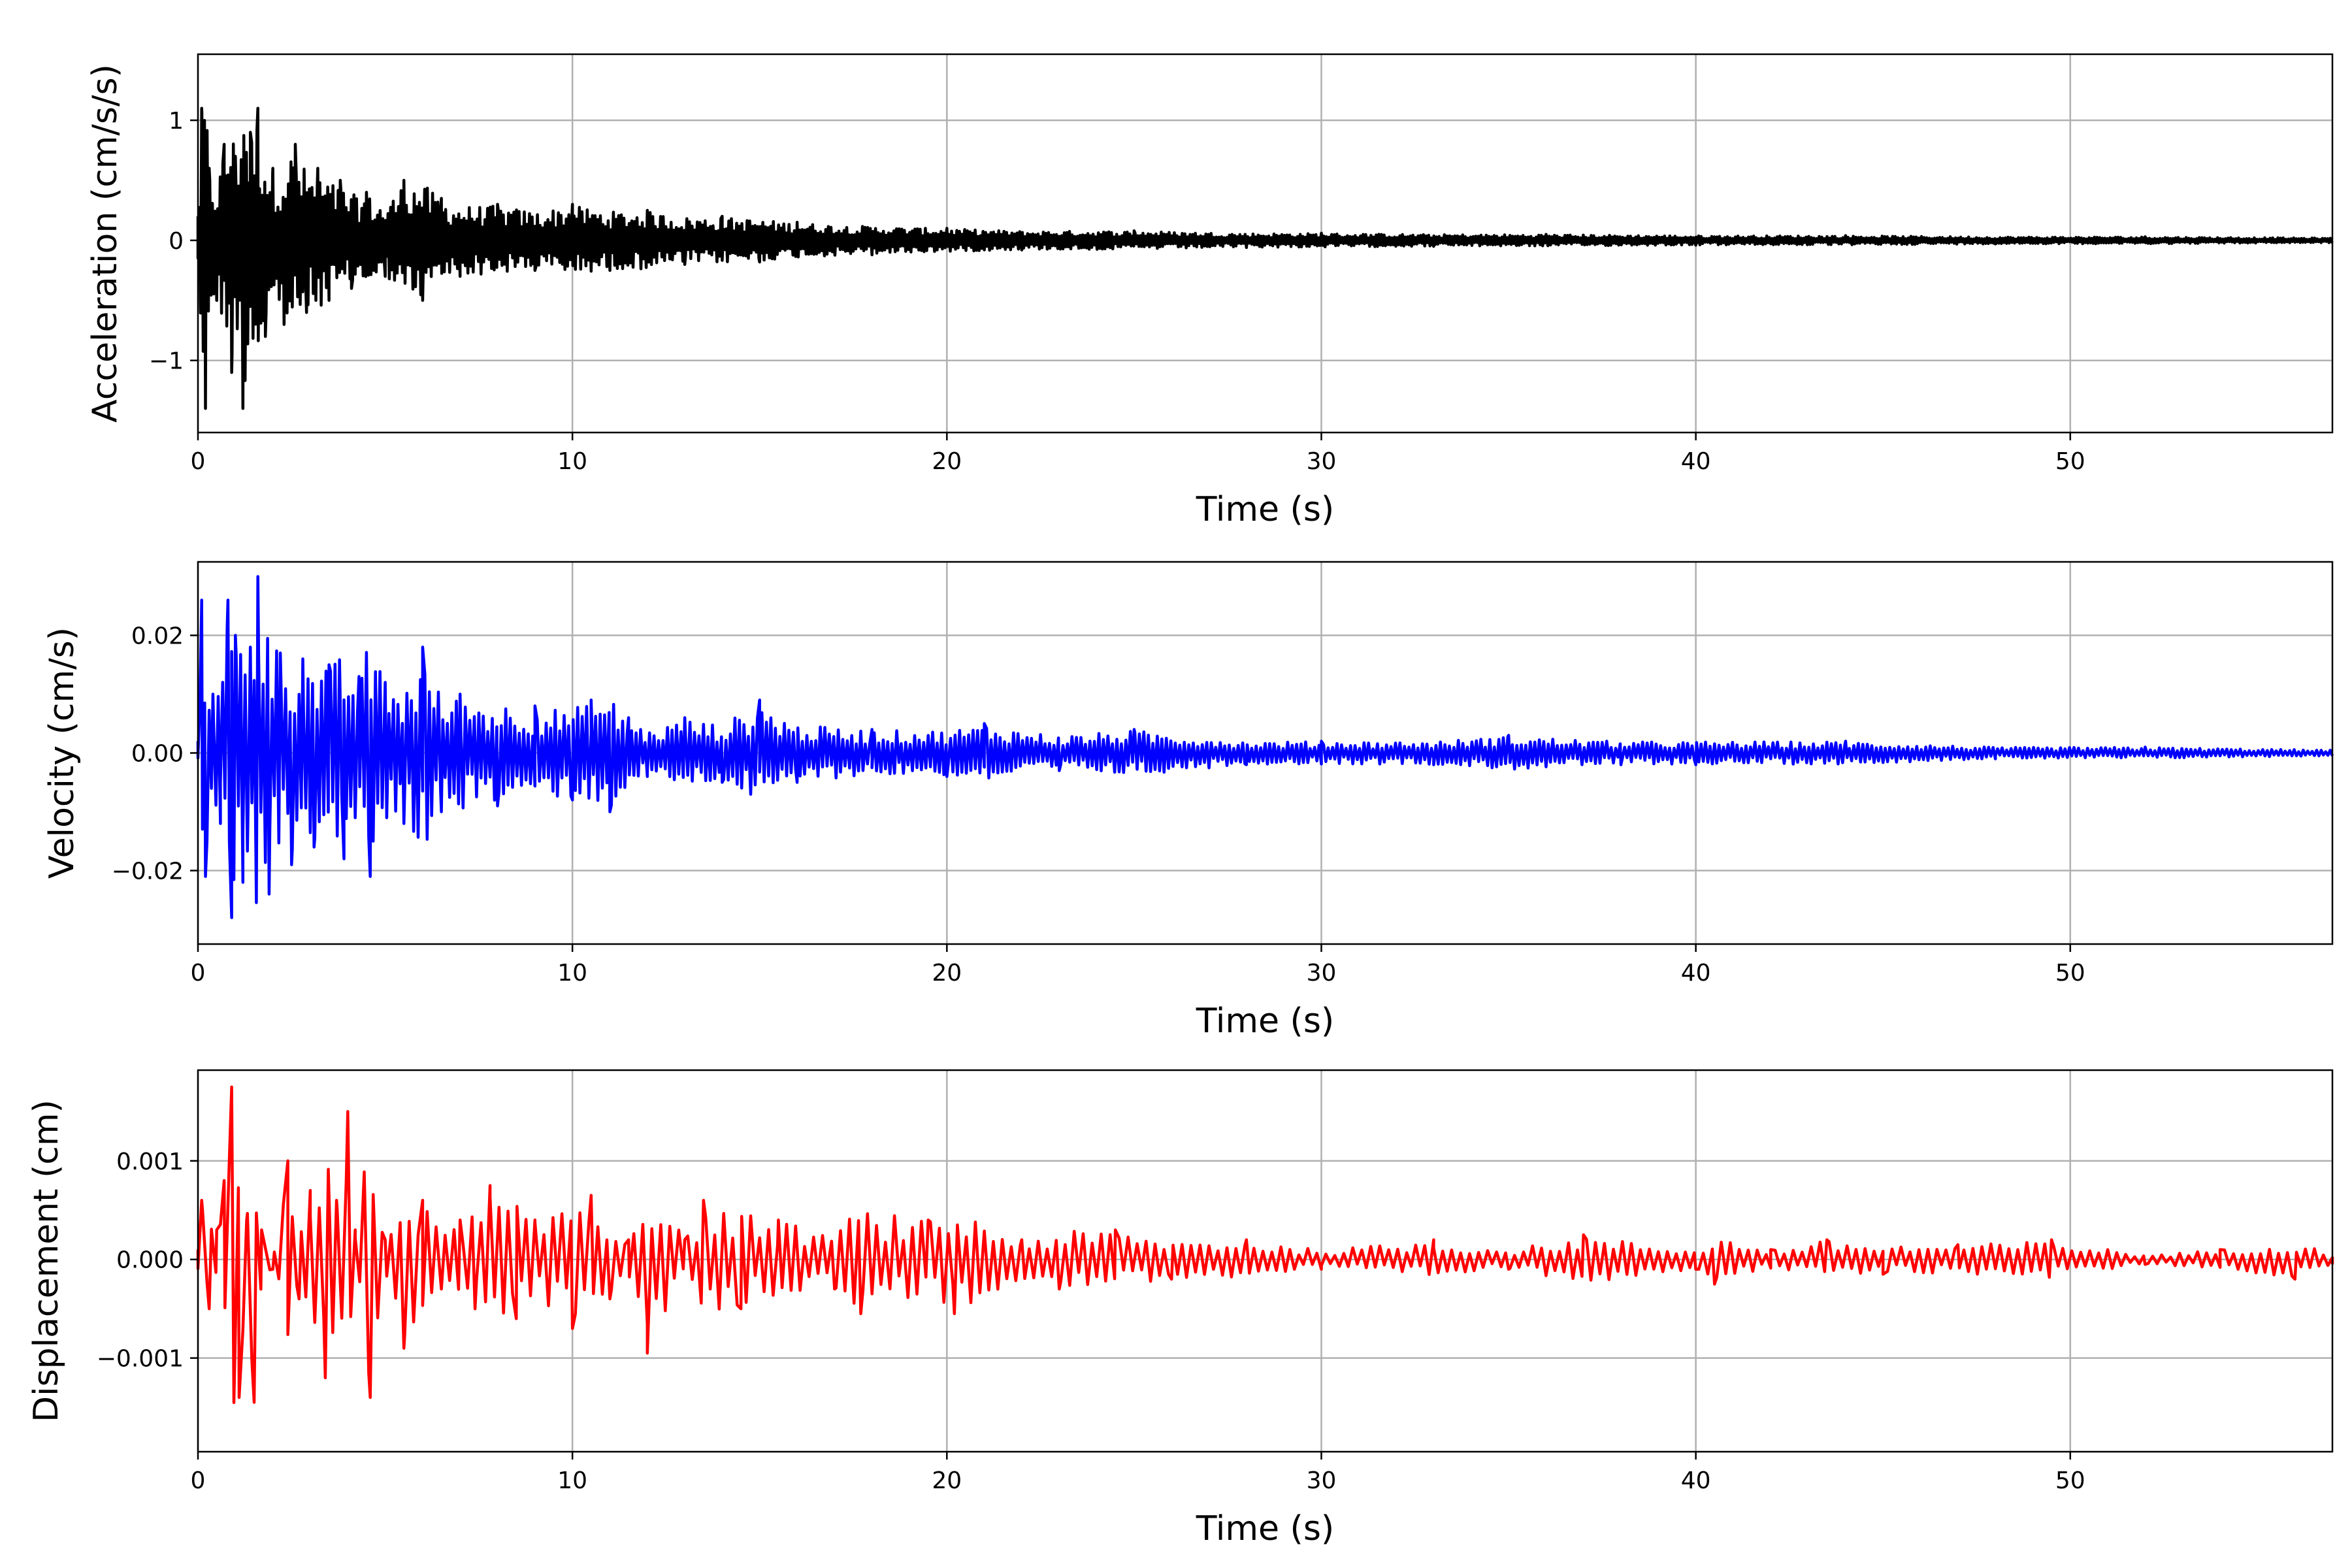 This screenshot has height=1568, width=2352. Describe the element at coordinates (157, 754) in the screenshot. I see `y-tick-label: 0.00` at that location.